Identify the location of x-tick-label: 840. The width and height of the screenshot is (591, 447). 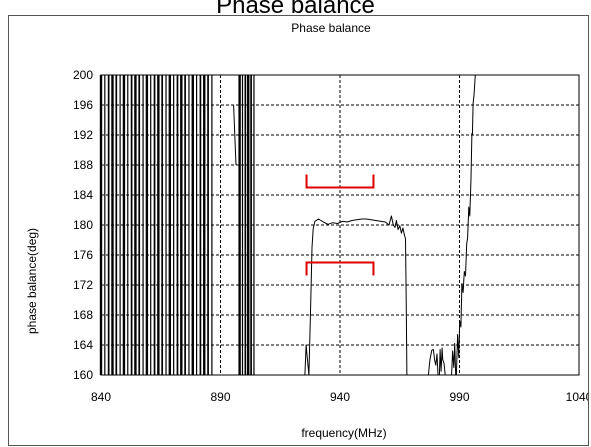
(101, 397).